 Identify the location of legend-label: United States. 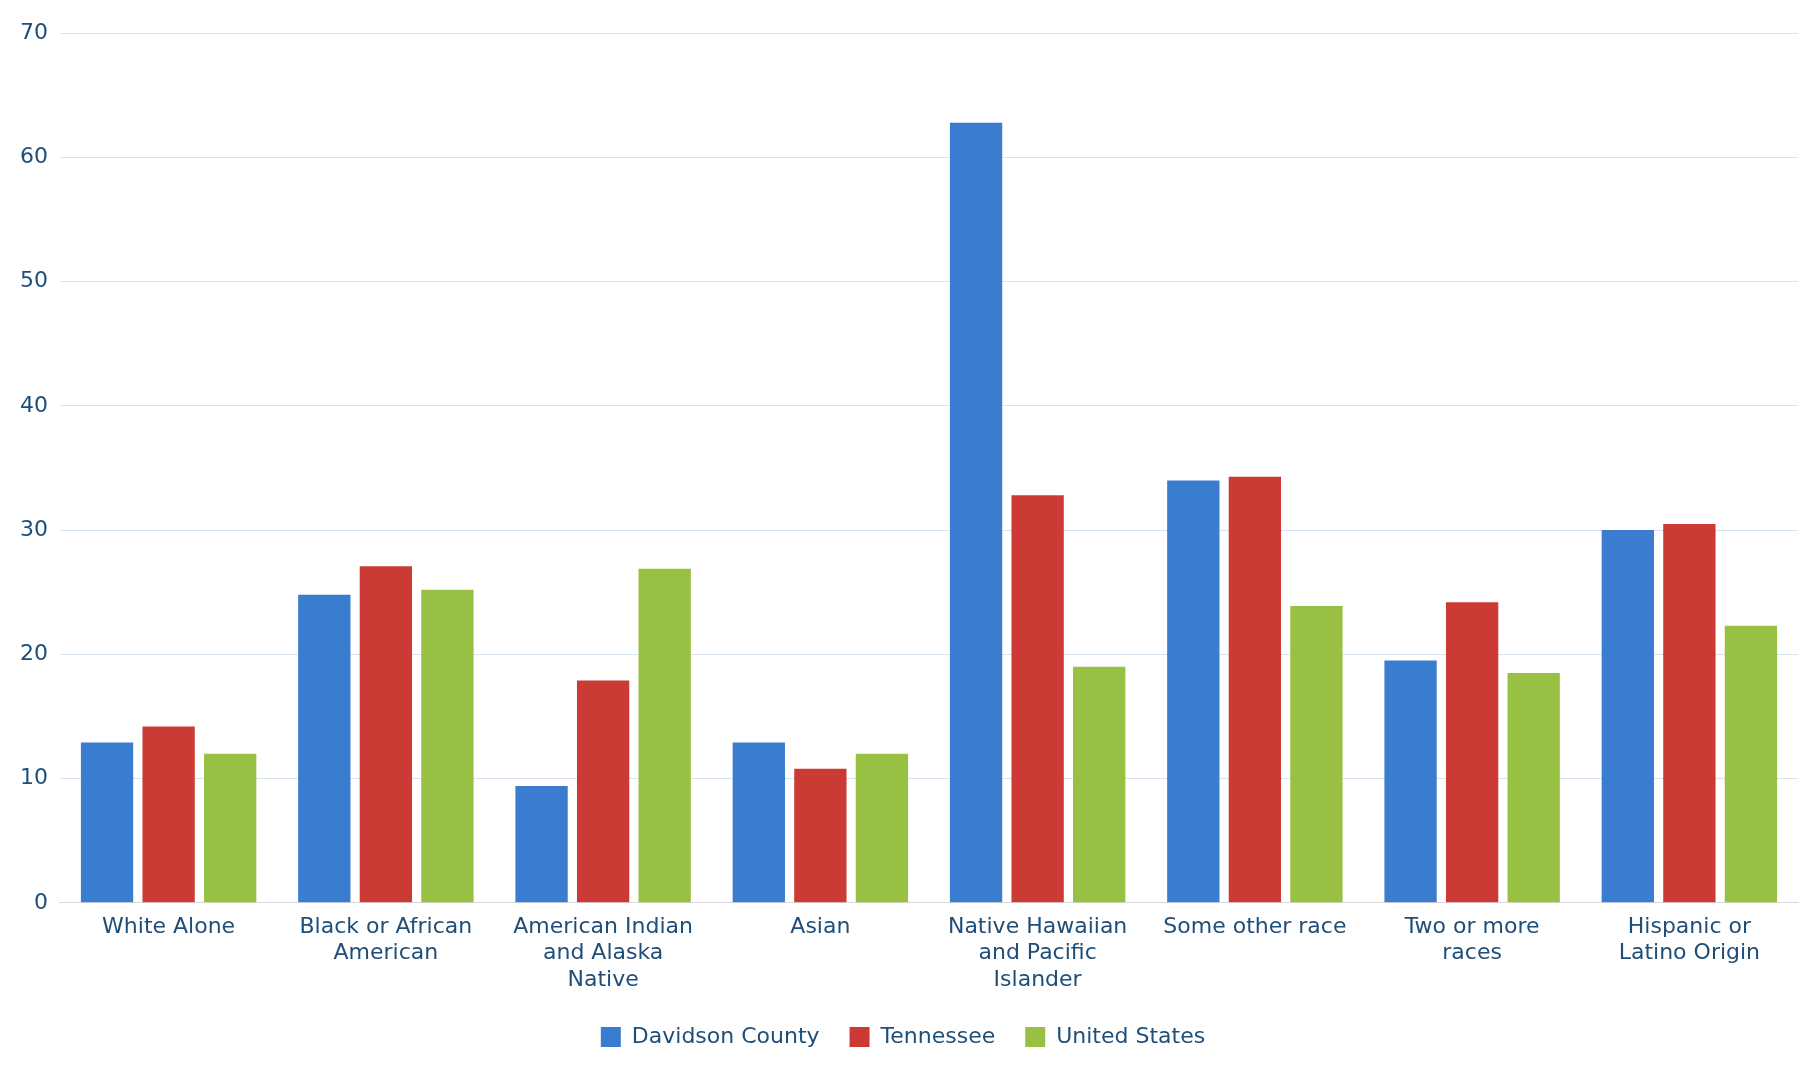
(1131, 1035).